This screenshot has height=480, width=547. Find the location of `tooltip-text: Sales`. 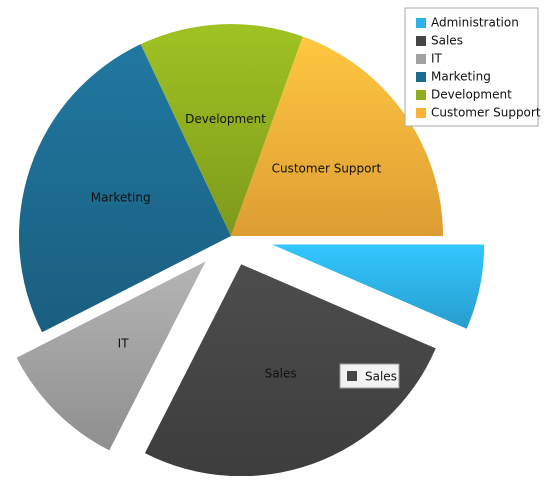

tooltip-text: Sales is located at coordinates (381, 377).